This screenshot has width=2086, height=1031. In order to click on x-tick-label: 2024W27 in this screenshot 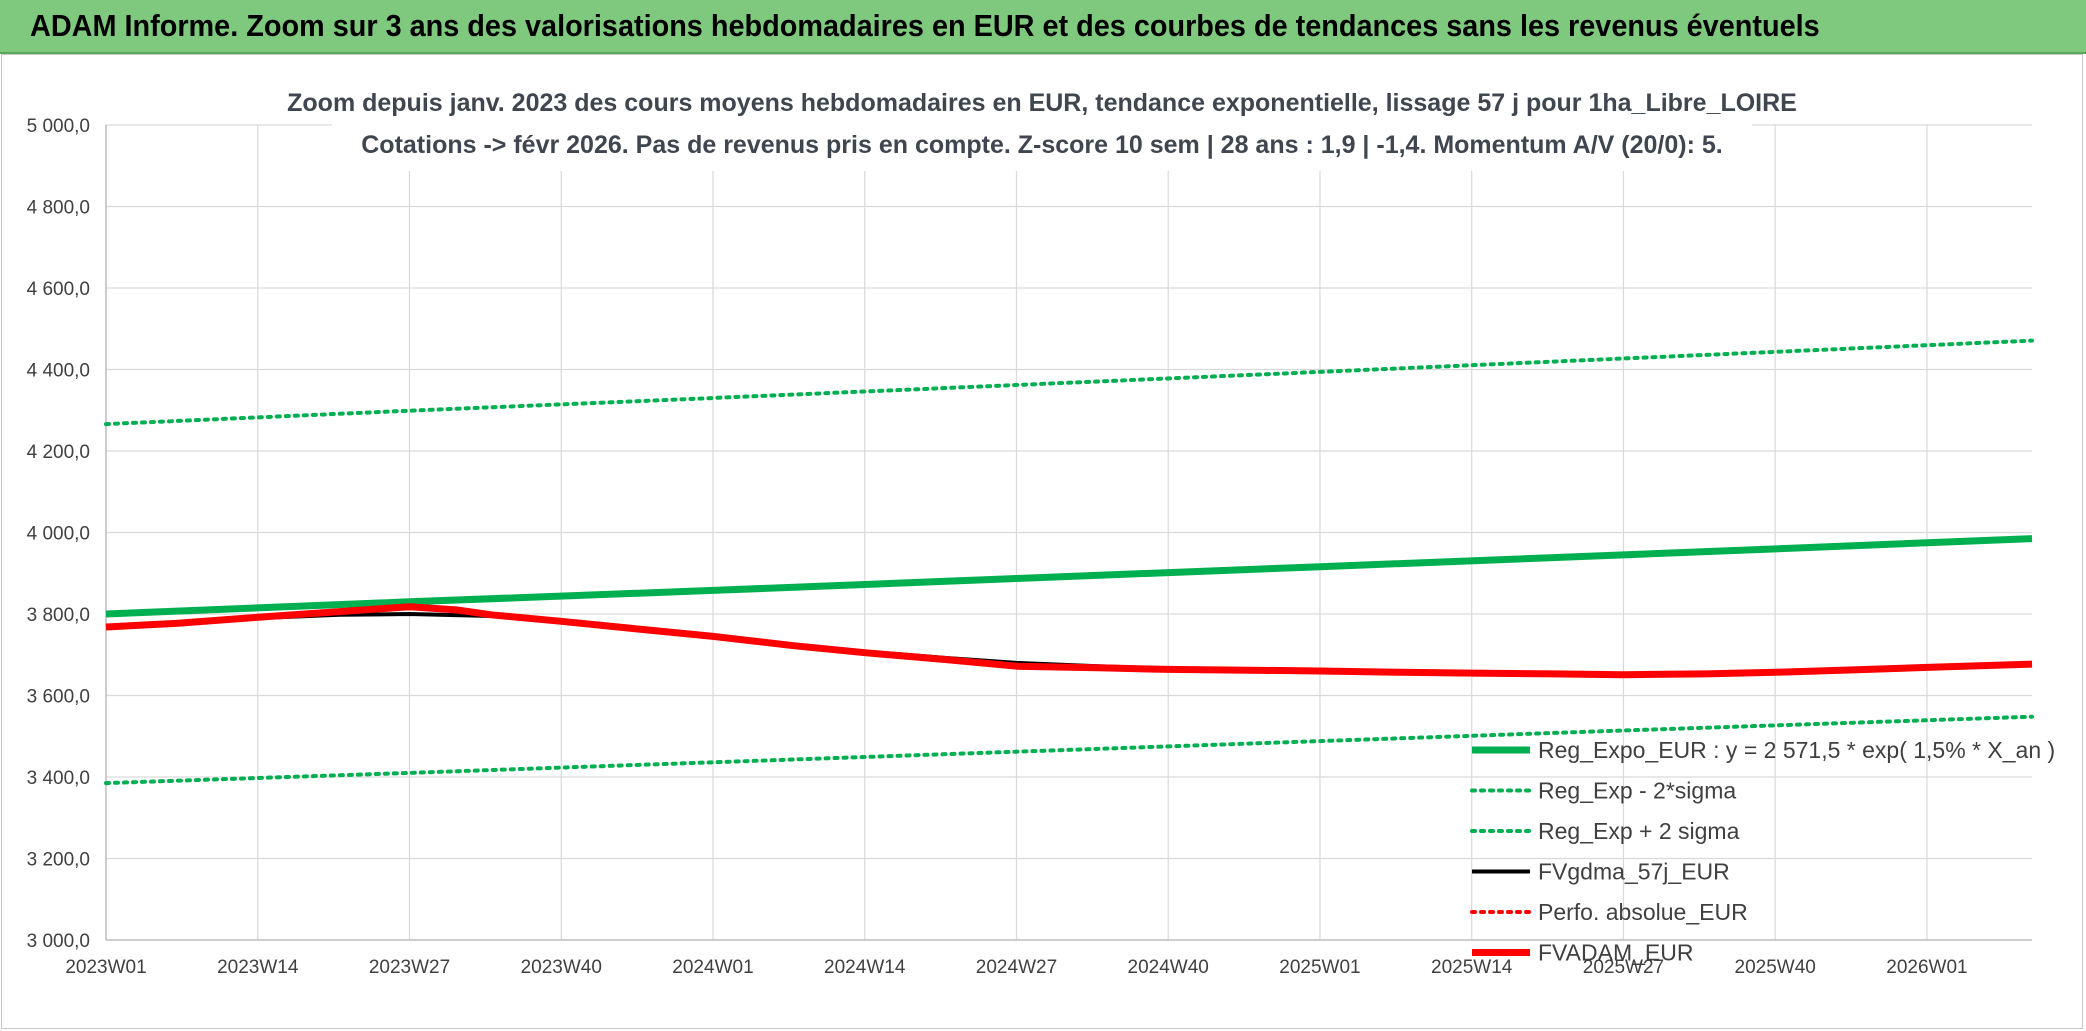, I will do `click(1016, 967)`.